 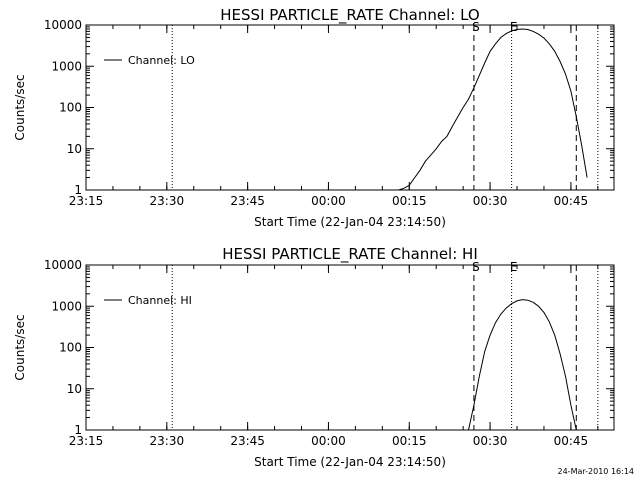 What do you see at coordinates (160, 300) in the screenshot?
I see `legend-label: Channel: HI` at bounding box center [160, 300].